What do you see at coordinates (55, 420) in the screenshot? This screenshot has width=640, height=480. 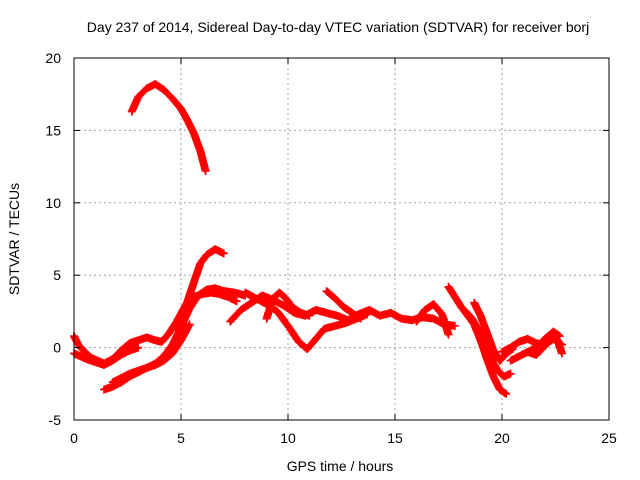 I see `y-tick-label: -5` at bounding box center [55, 420].